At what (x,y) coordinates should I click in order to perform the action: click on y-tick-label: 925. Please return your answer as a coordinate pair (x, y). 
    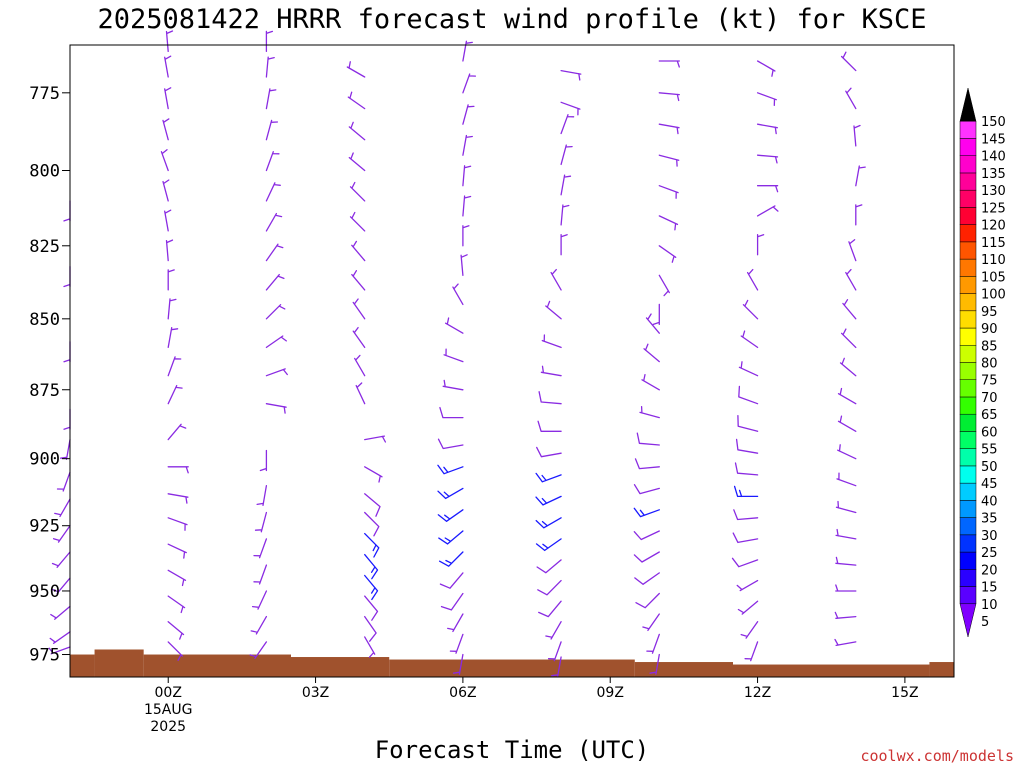
    Looking at the image, I should click on (44, 527).